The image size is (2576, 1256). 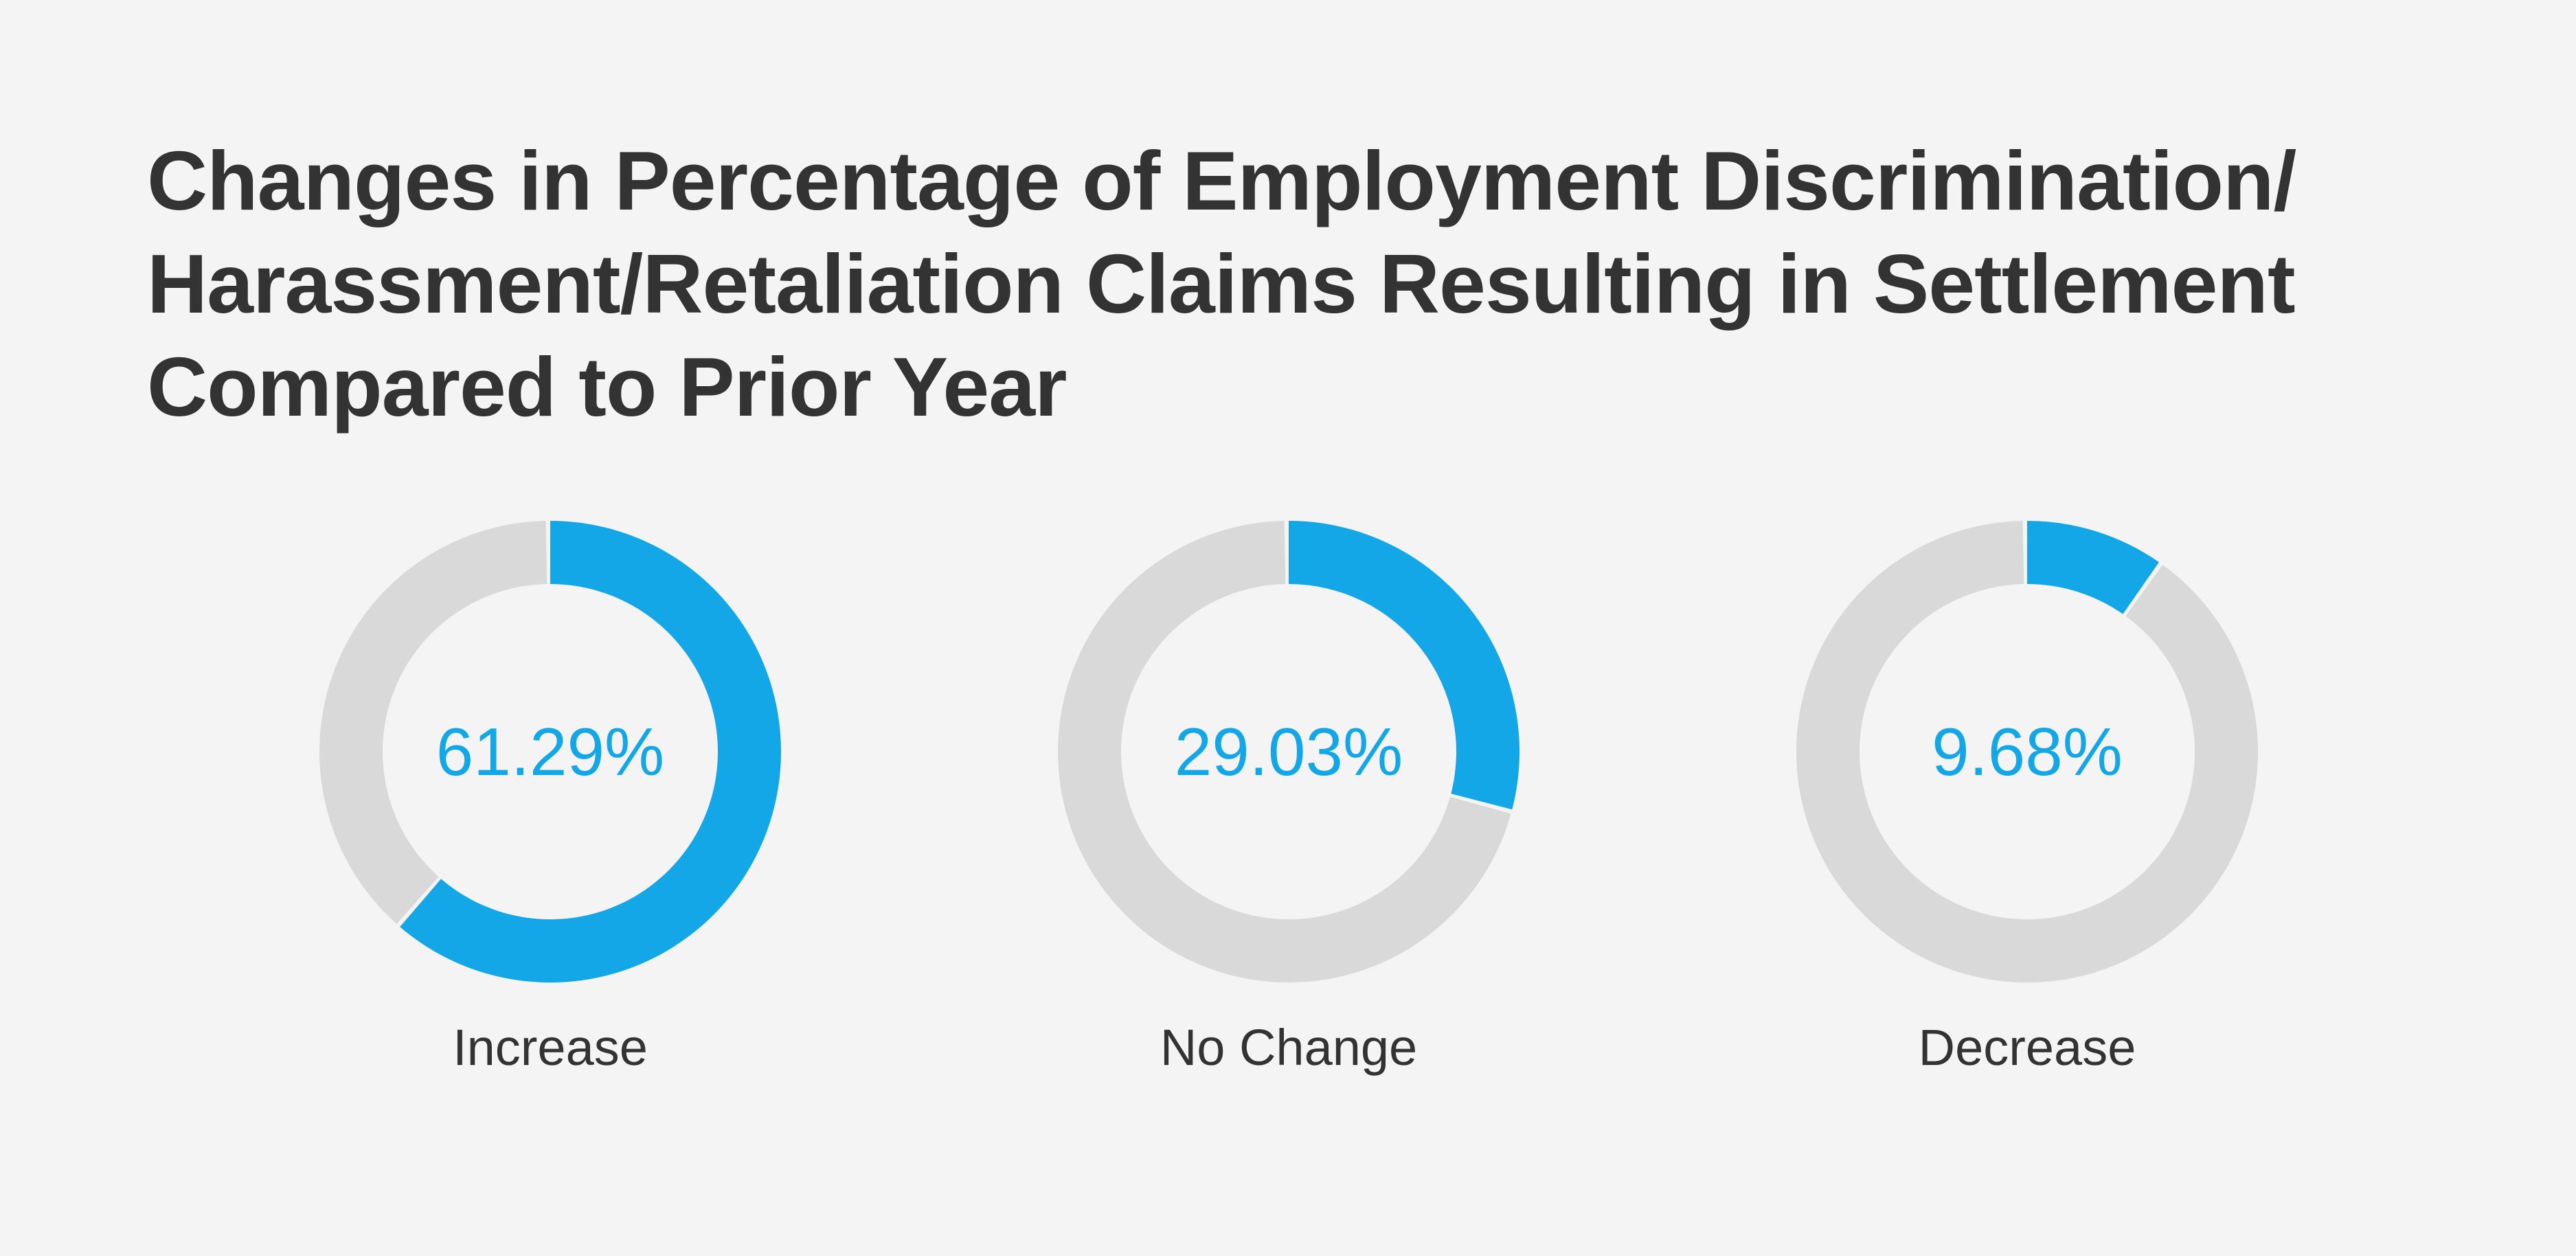 What do you see at coordinates (607, 387) in the screenshot?
I see `title-line-3: Compared to Prior Year` at bounding box center [607, 387].